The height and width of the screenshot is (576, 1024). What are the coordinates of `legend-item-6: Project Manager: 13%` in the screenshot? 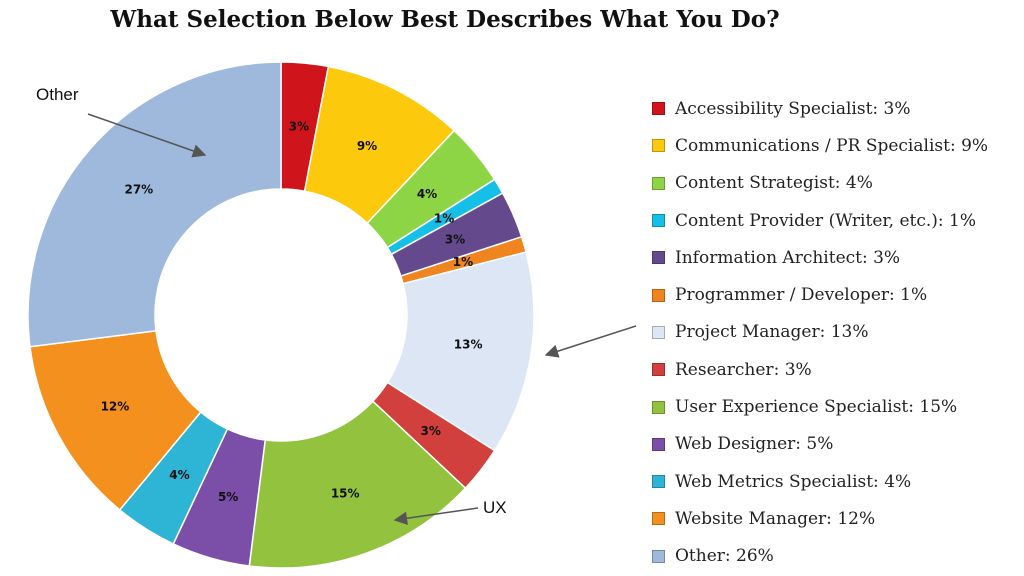 It's located at (820, 332).